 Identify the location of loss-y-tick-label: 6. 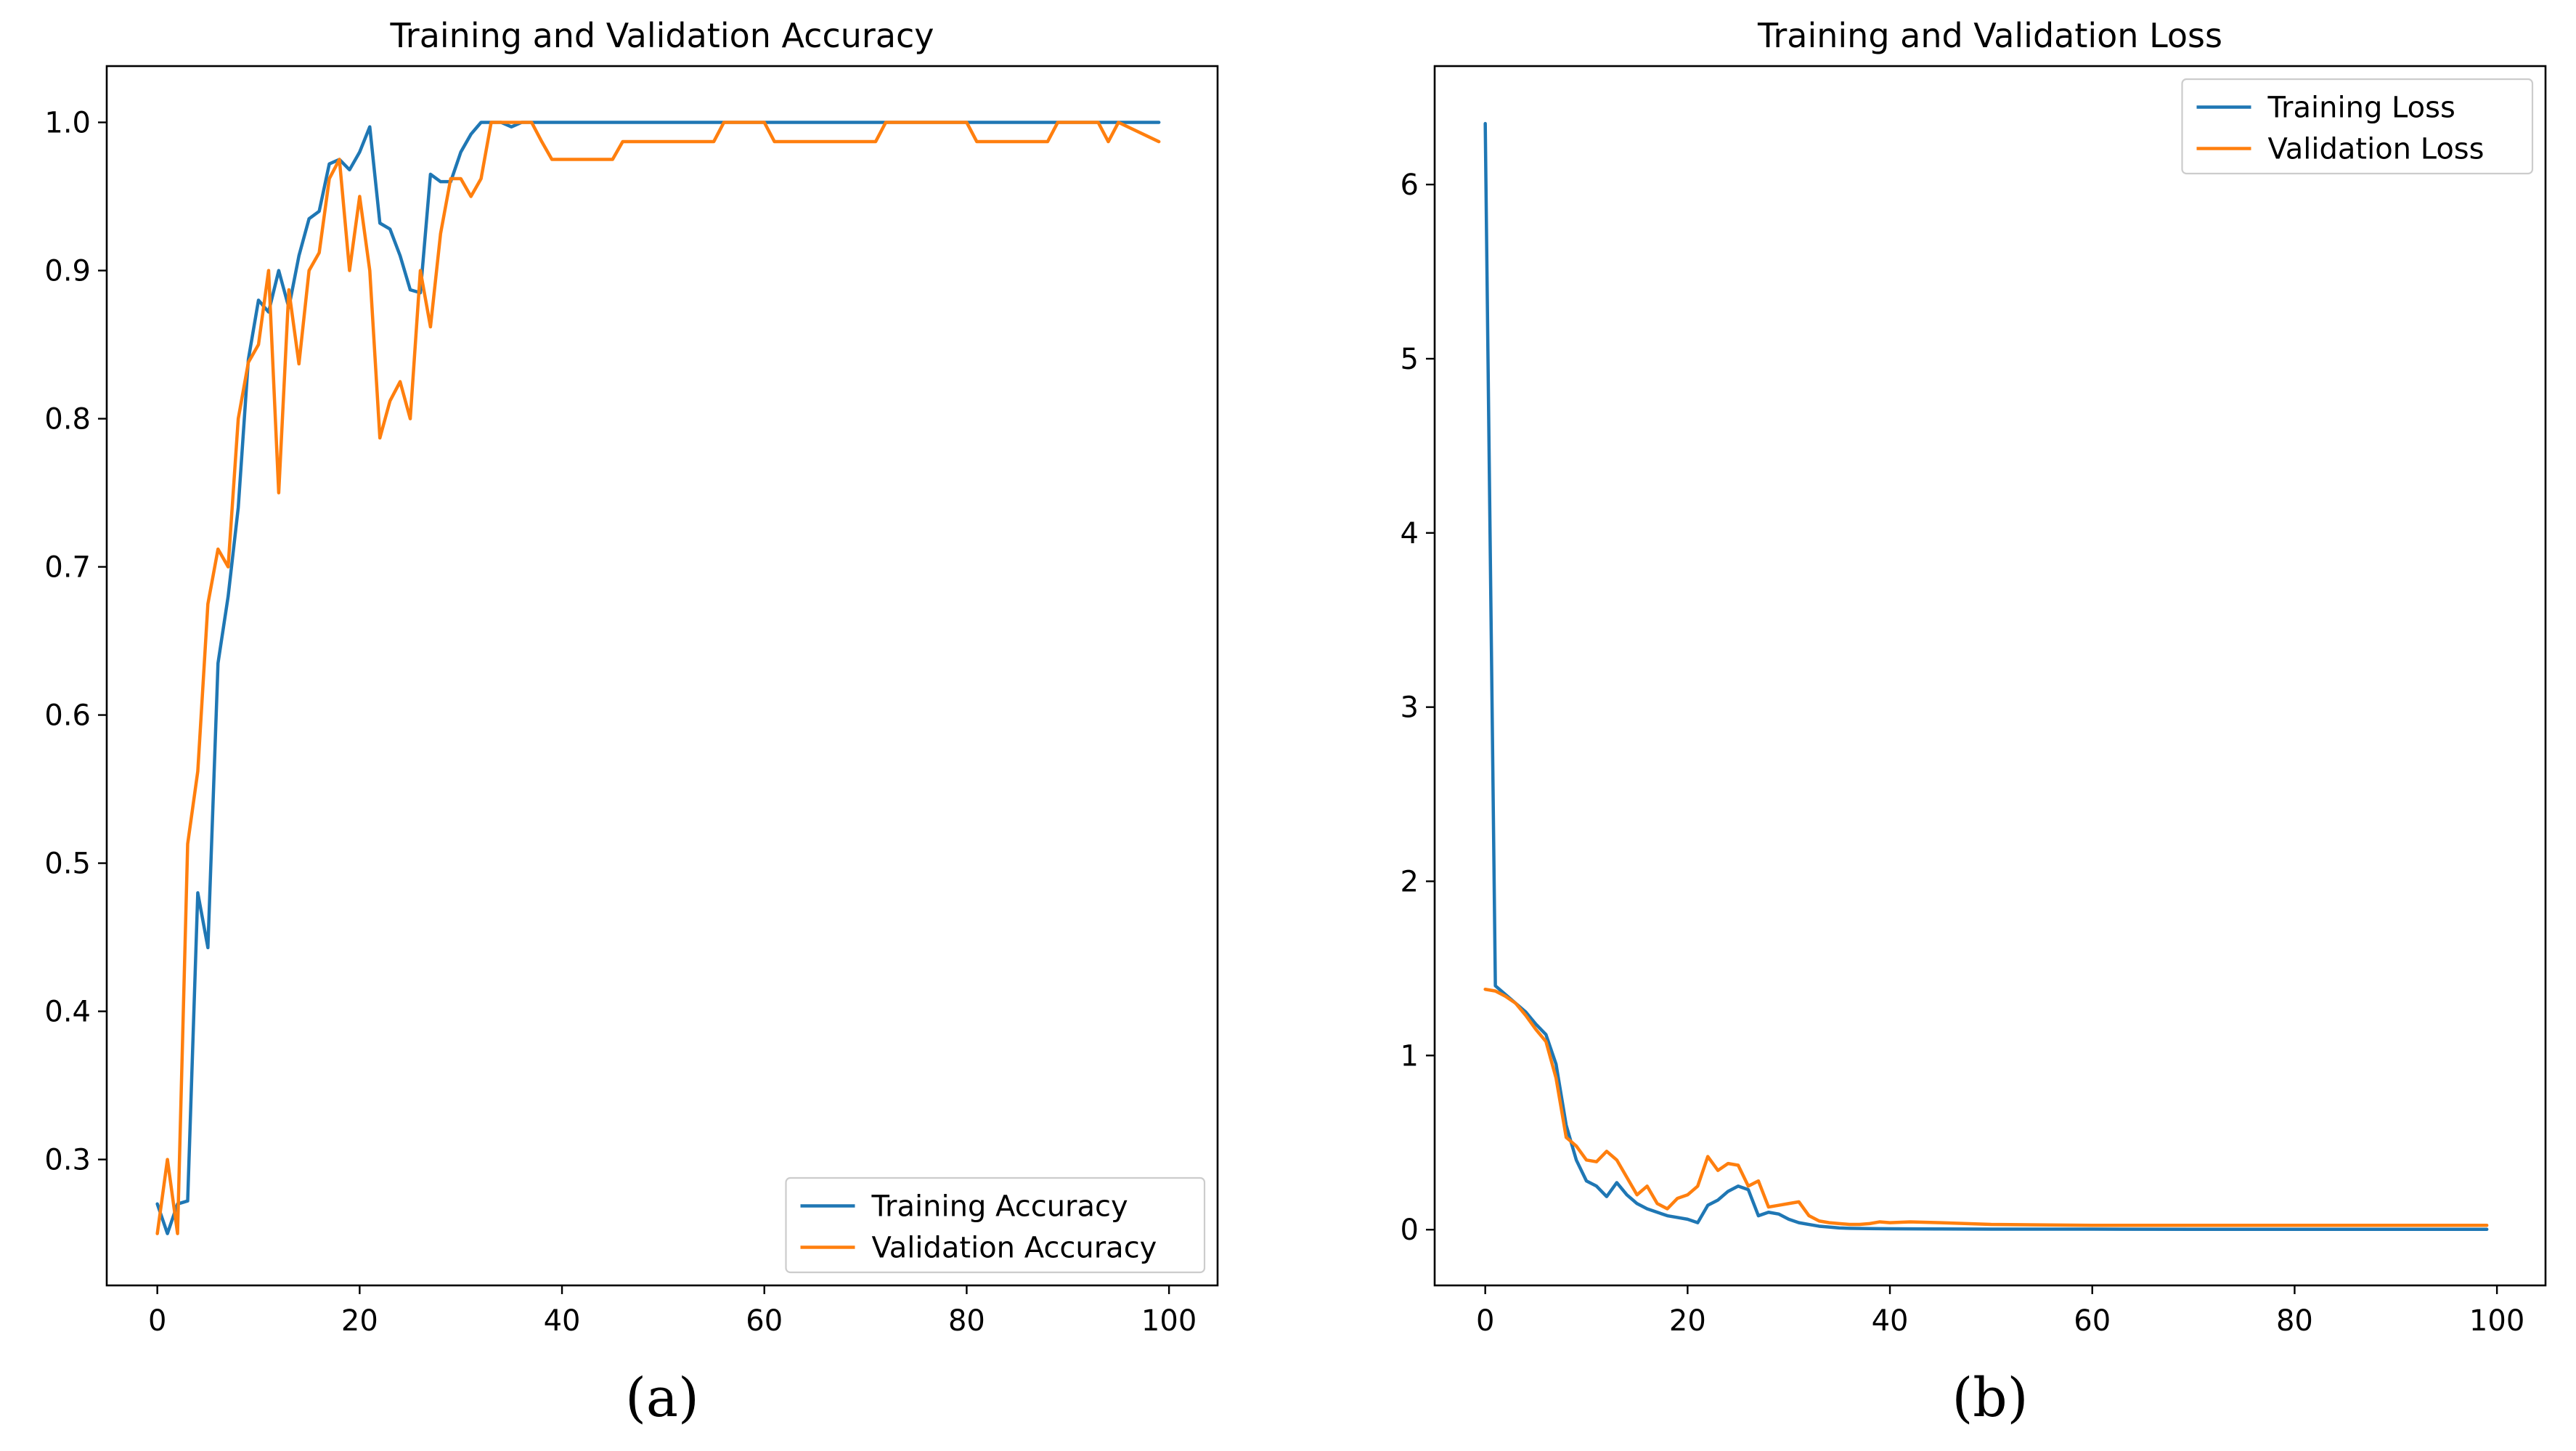
(1410, 185).